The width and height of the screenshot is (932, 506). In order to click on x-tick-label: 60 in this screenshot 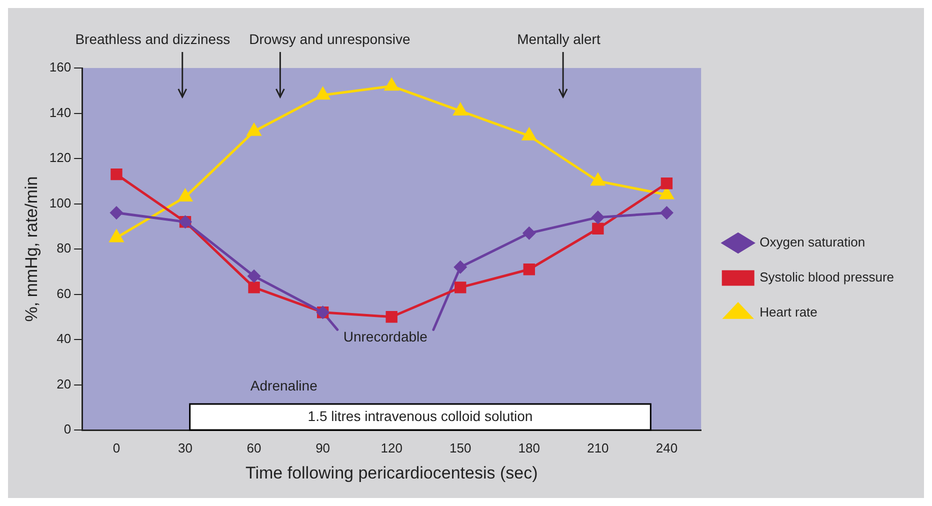, I will do `click(254, 448)`.